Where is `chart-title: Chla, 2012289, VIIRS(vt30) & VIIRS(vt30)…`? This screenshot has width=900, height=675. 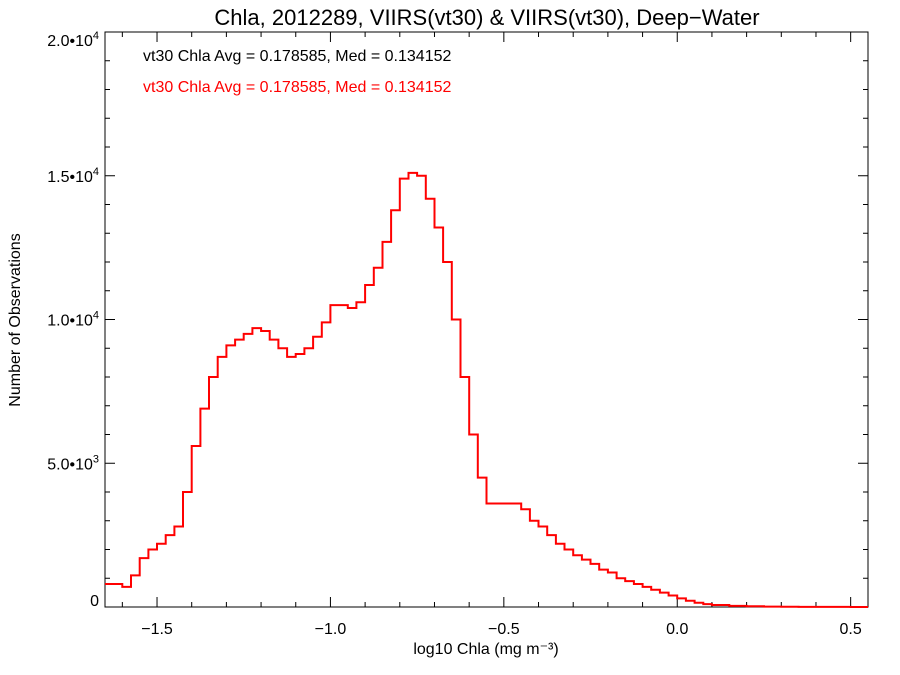
chart-title: Chla, 2012289, VIIRS(vt30) & VIIRS(vt30)… is located at coordinates (486, 17).